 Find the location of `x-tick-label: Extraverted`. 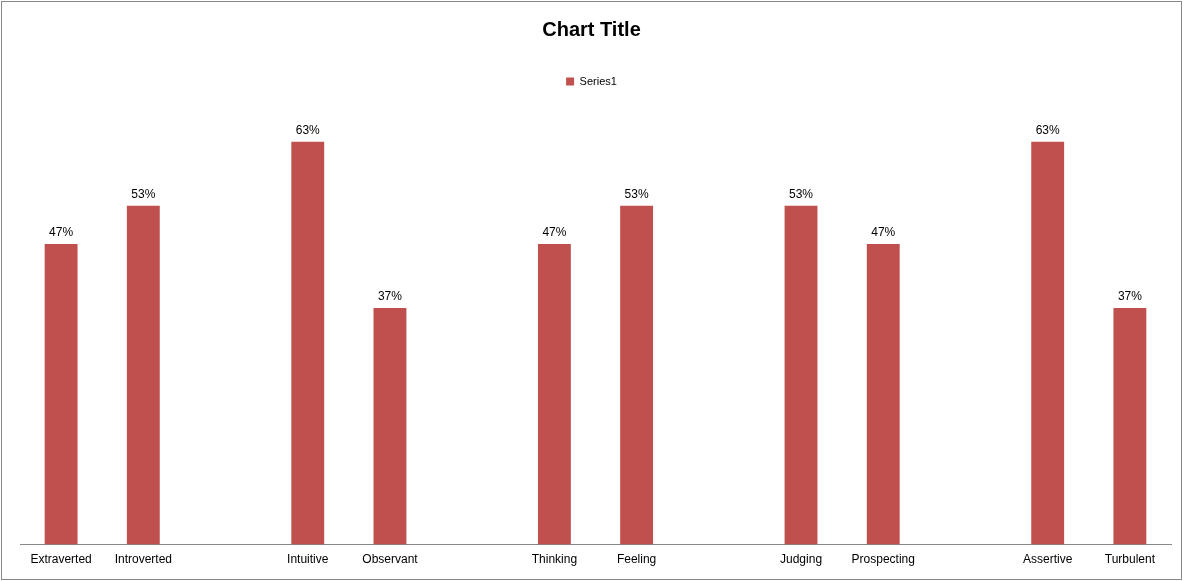

x-tick-label: Extraverted is located at coordinates (61, 559).